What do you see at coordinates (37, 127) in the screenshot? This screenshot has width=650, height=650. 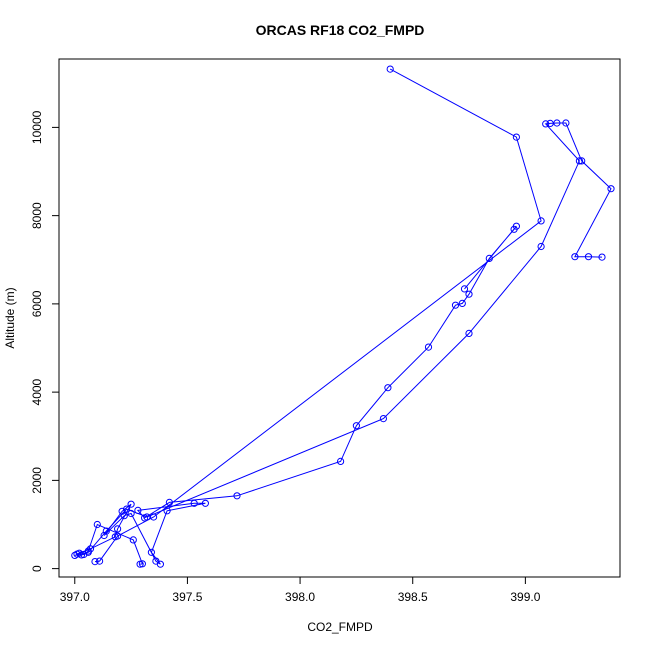 I see `y-tick-label: 10000` at bounding box center [37, 127].